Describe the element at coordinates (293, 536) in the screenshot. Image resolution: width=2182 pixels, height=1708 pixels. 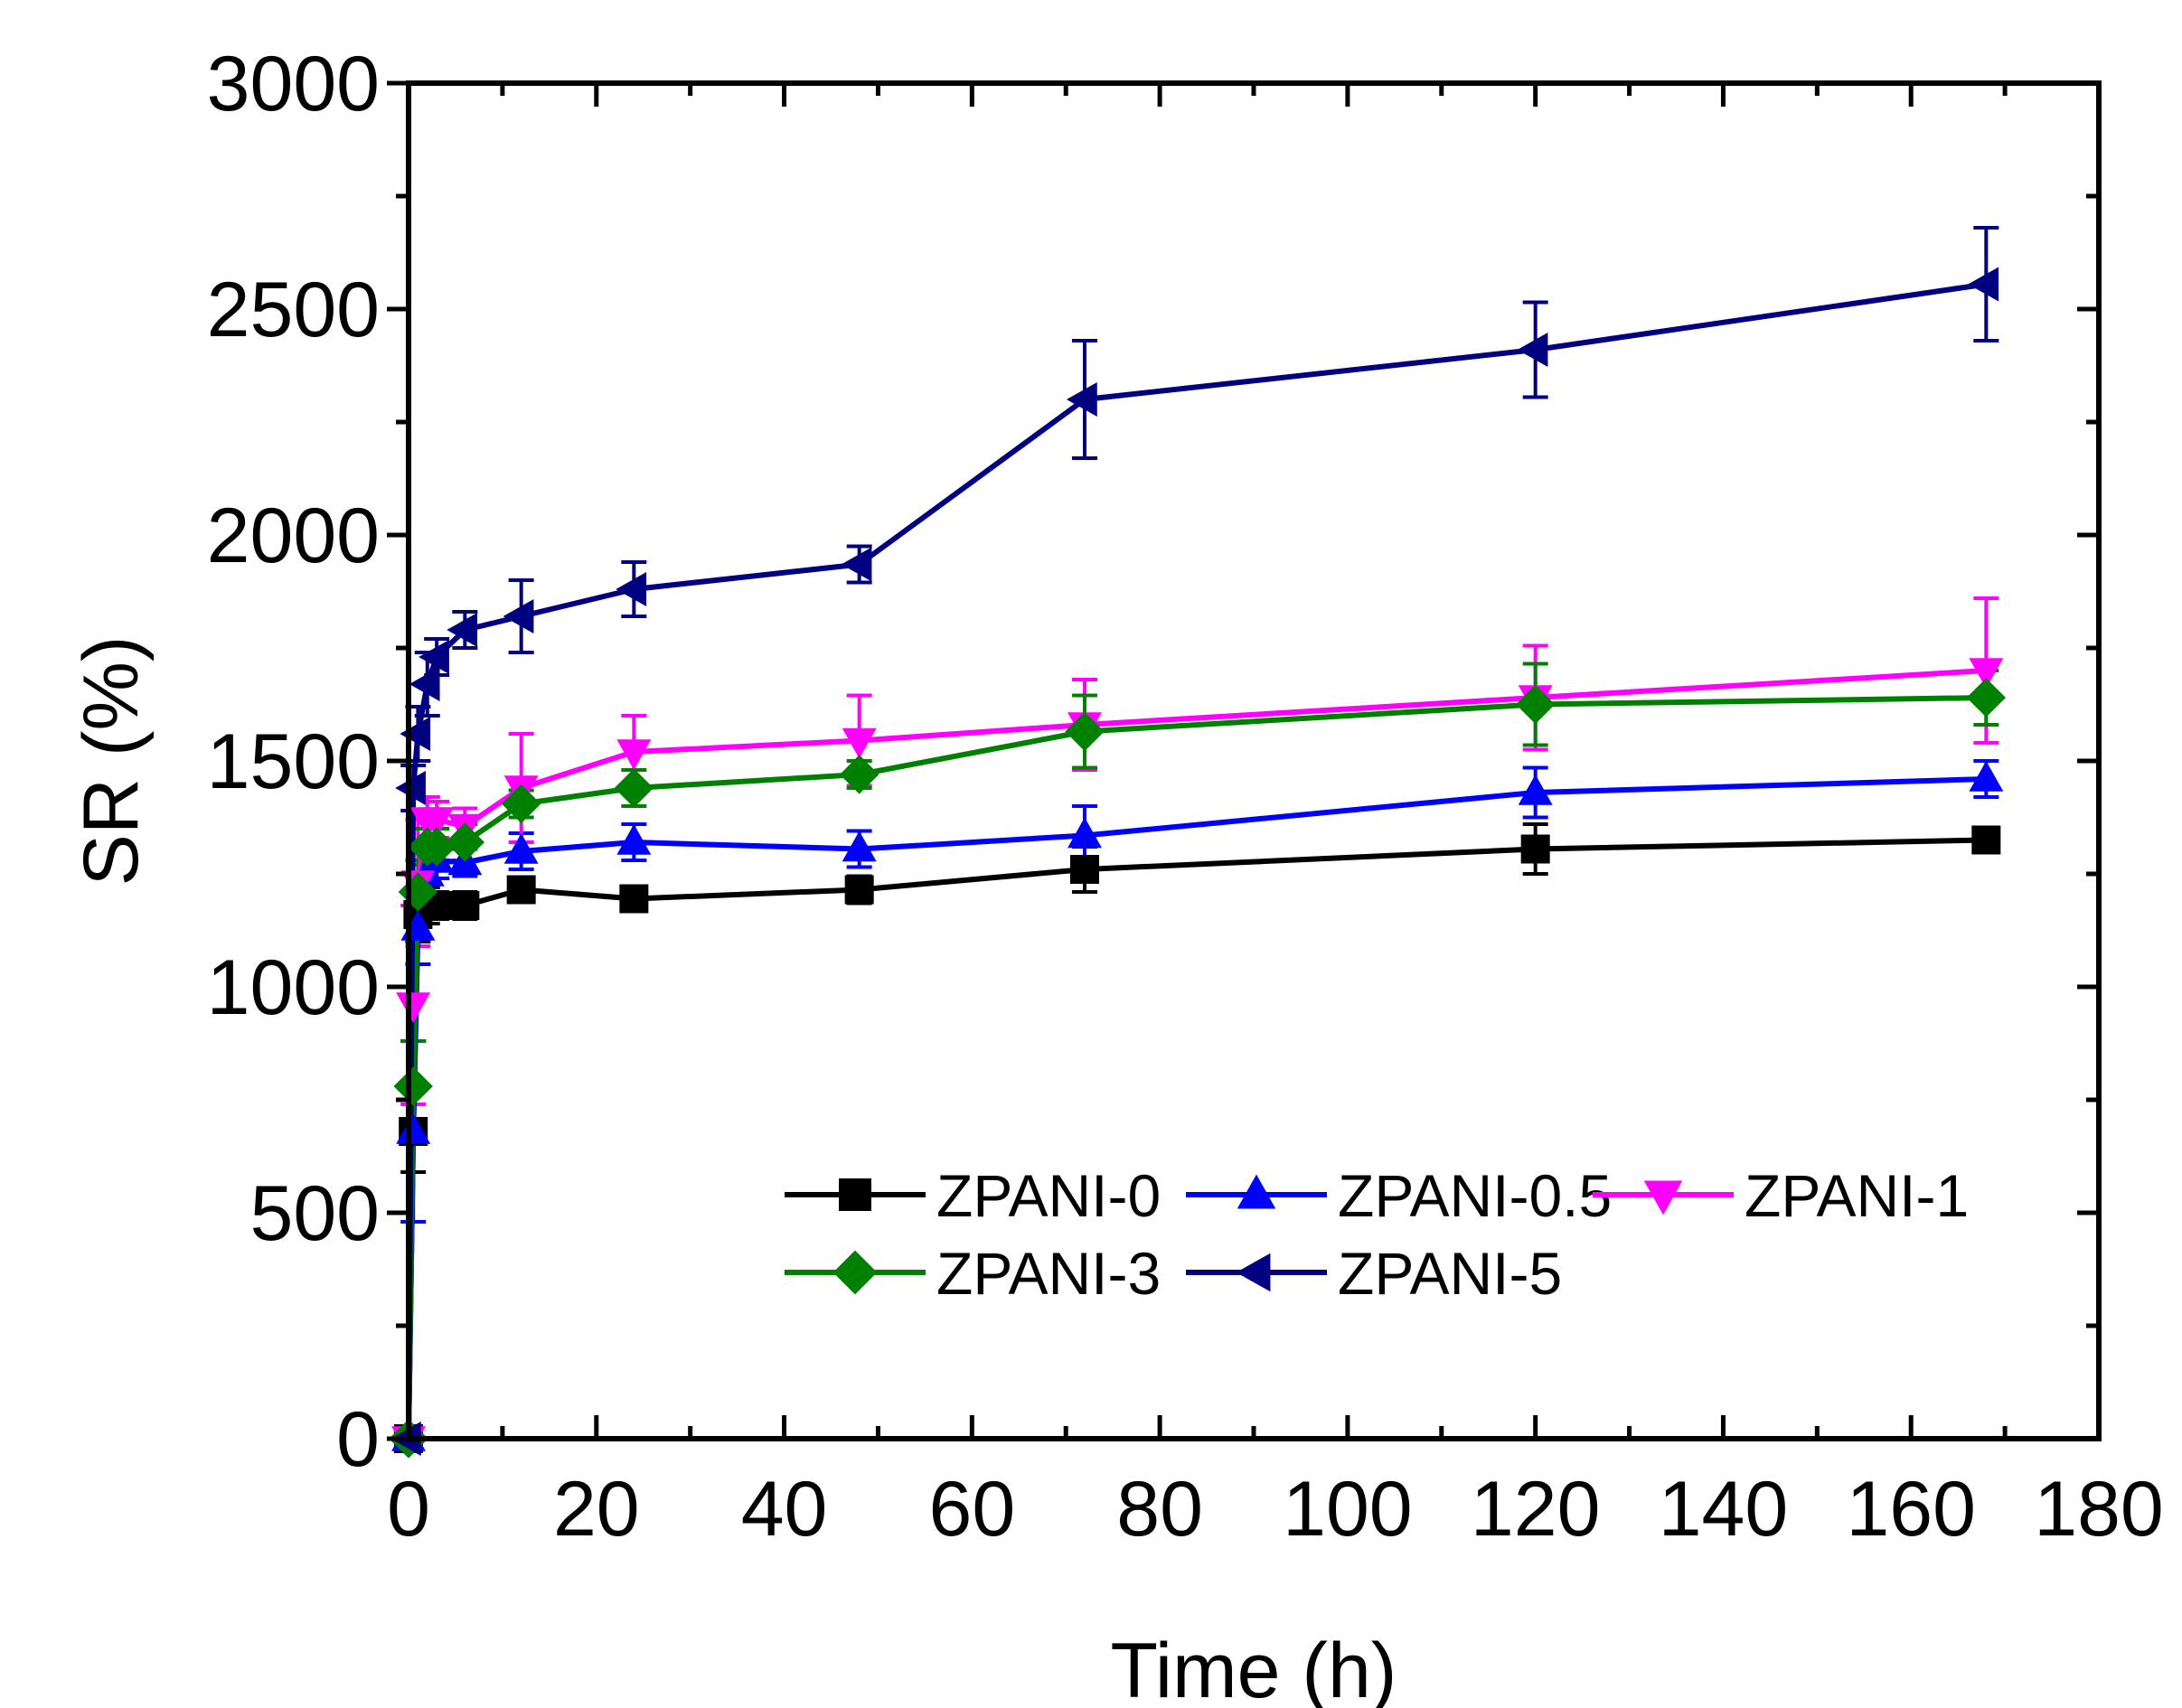
I see `y-tick-label: 2000` at that location.